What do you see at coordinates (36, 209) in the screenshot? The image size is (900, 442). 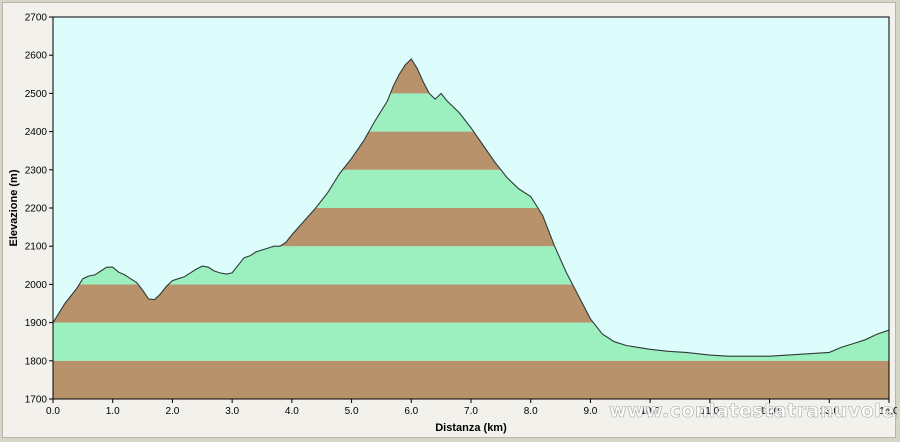 I see `y-tick-label: 2200` at bounding box center [36, 209].